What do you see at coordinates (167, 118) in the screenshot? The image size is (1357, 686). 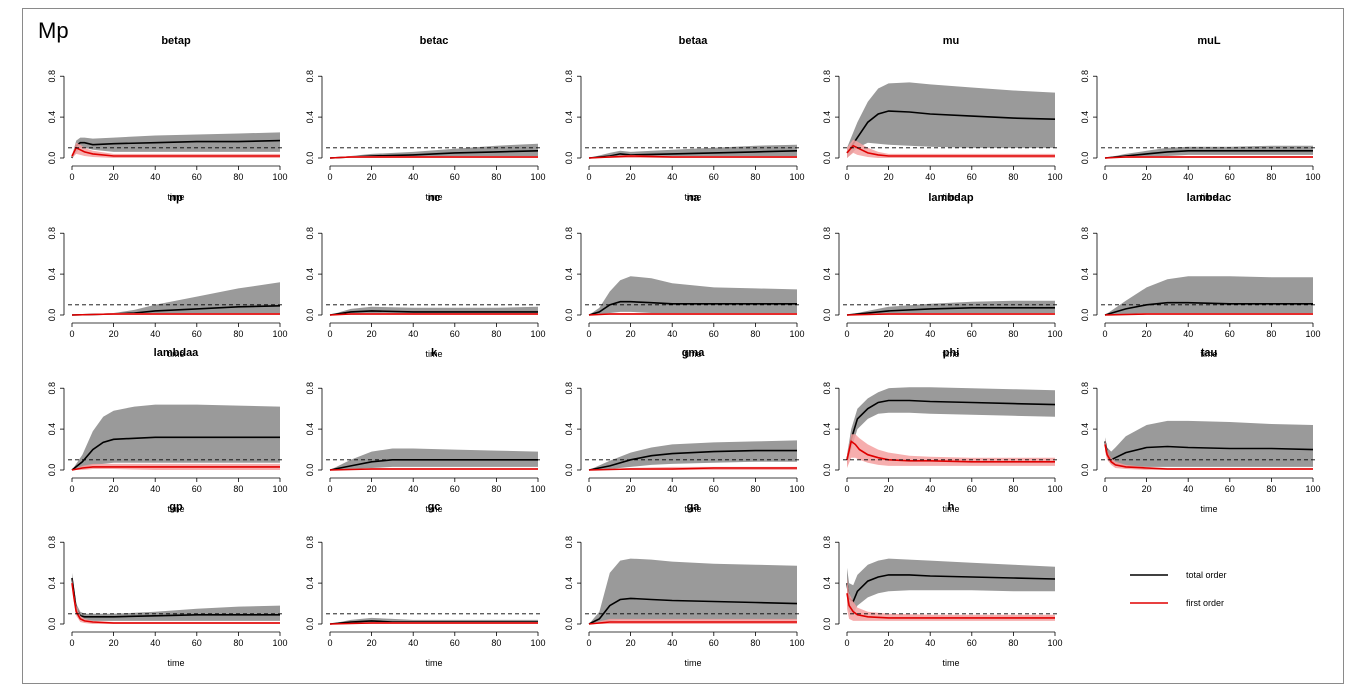 I see `panel-betap: betap 0 20 40 60 80 100 time 0.0 0.4 0.8` at bounding box center [167, 118].